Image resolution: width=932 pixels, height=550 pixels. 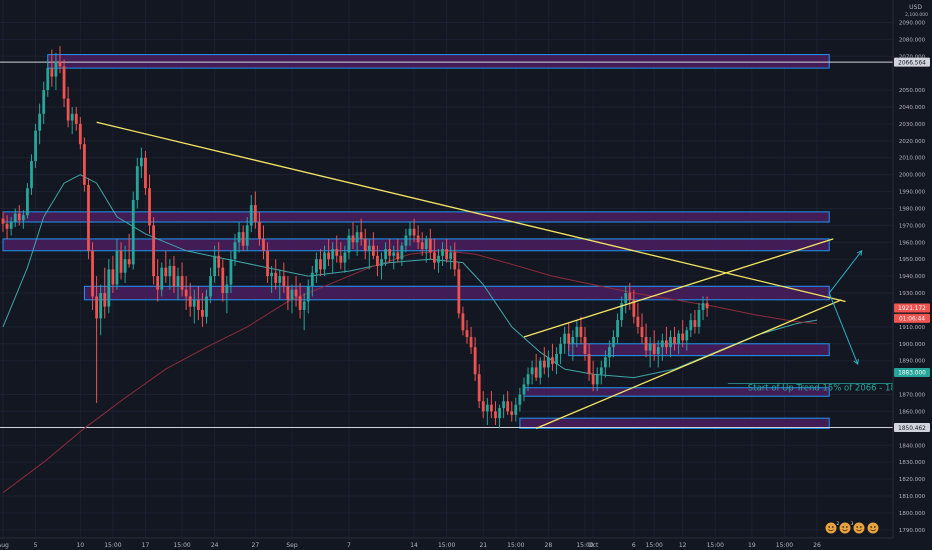 I want to click on price-tick-label: 1950.000, so click(x=912, y=260).